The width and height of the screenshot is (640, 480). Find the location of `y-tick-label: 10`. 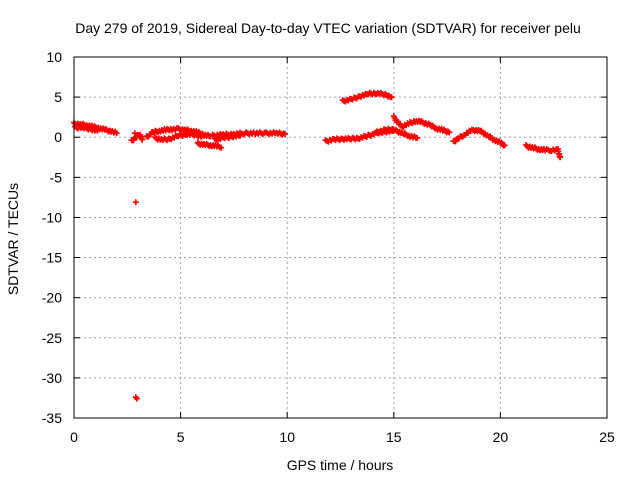

y-tick-label: 10 is located at coordinates (54, 57).